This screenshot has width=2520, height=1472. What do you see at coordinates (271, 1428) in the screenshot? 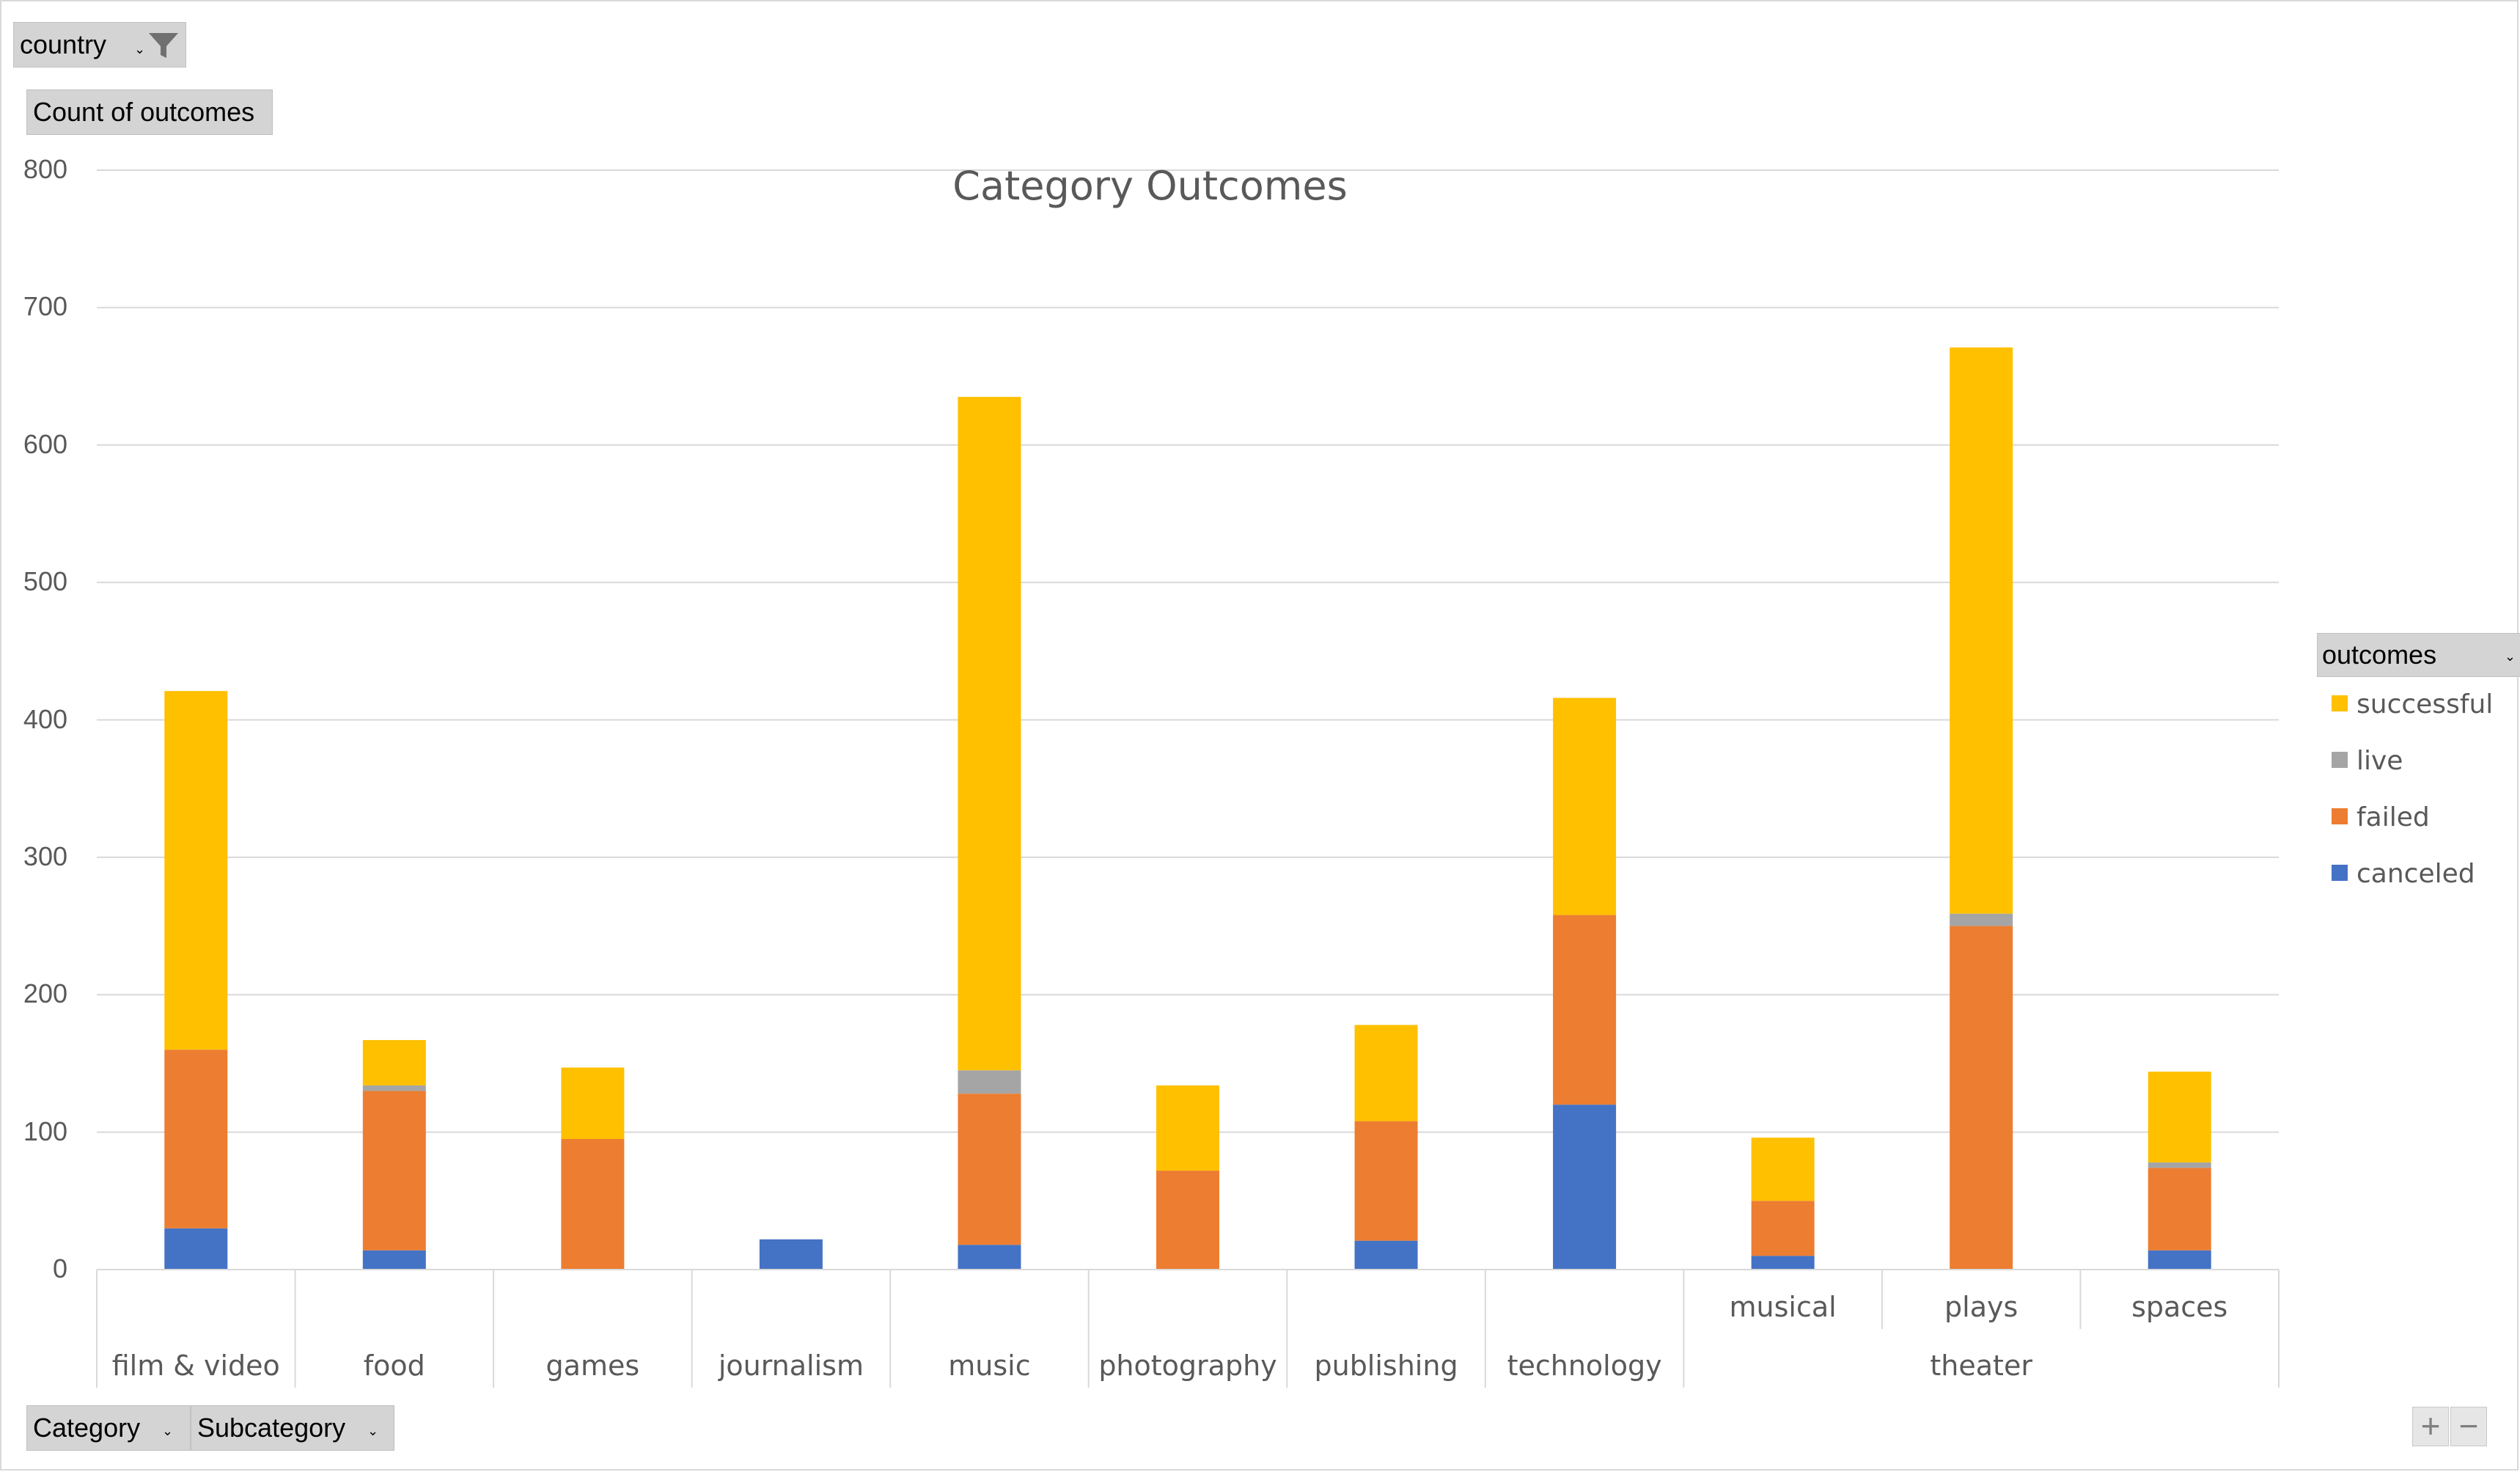
I see `subcategory-field-label: Subcategory` at bounding box center [271, 1428].